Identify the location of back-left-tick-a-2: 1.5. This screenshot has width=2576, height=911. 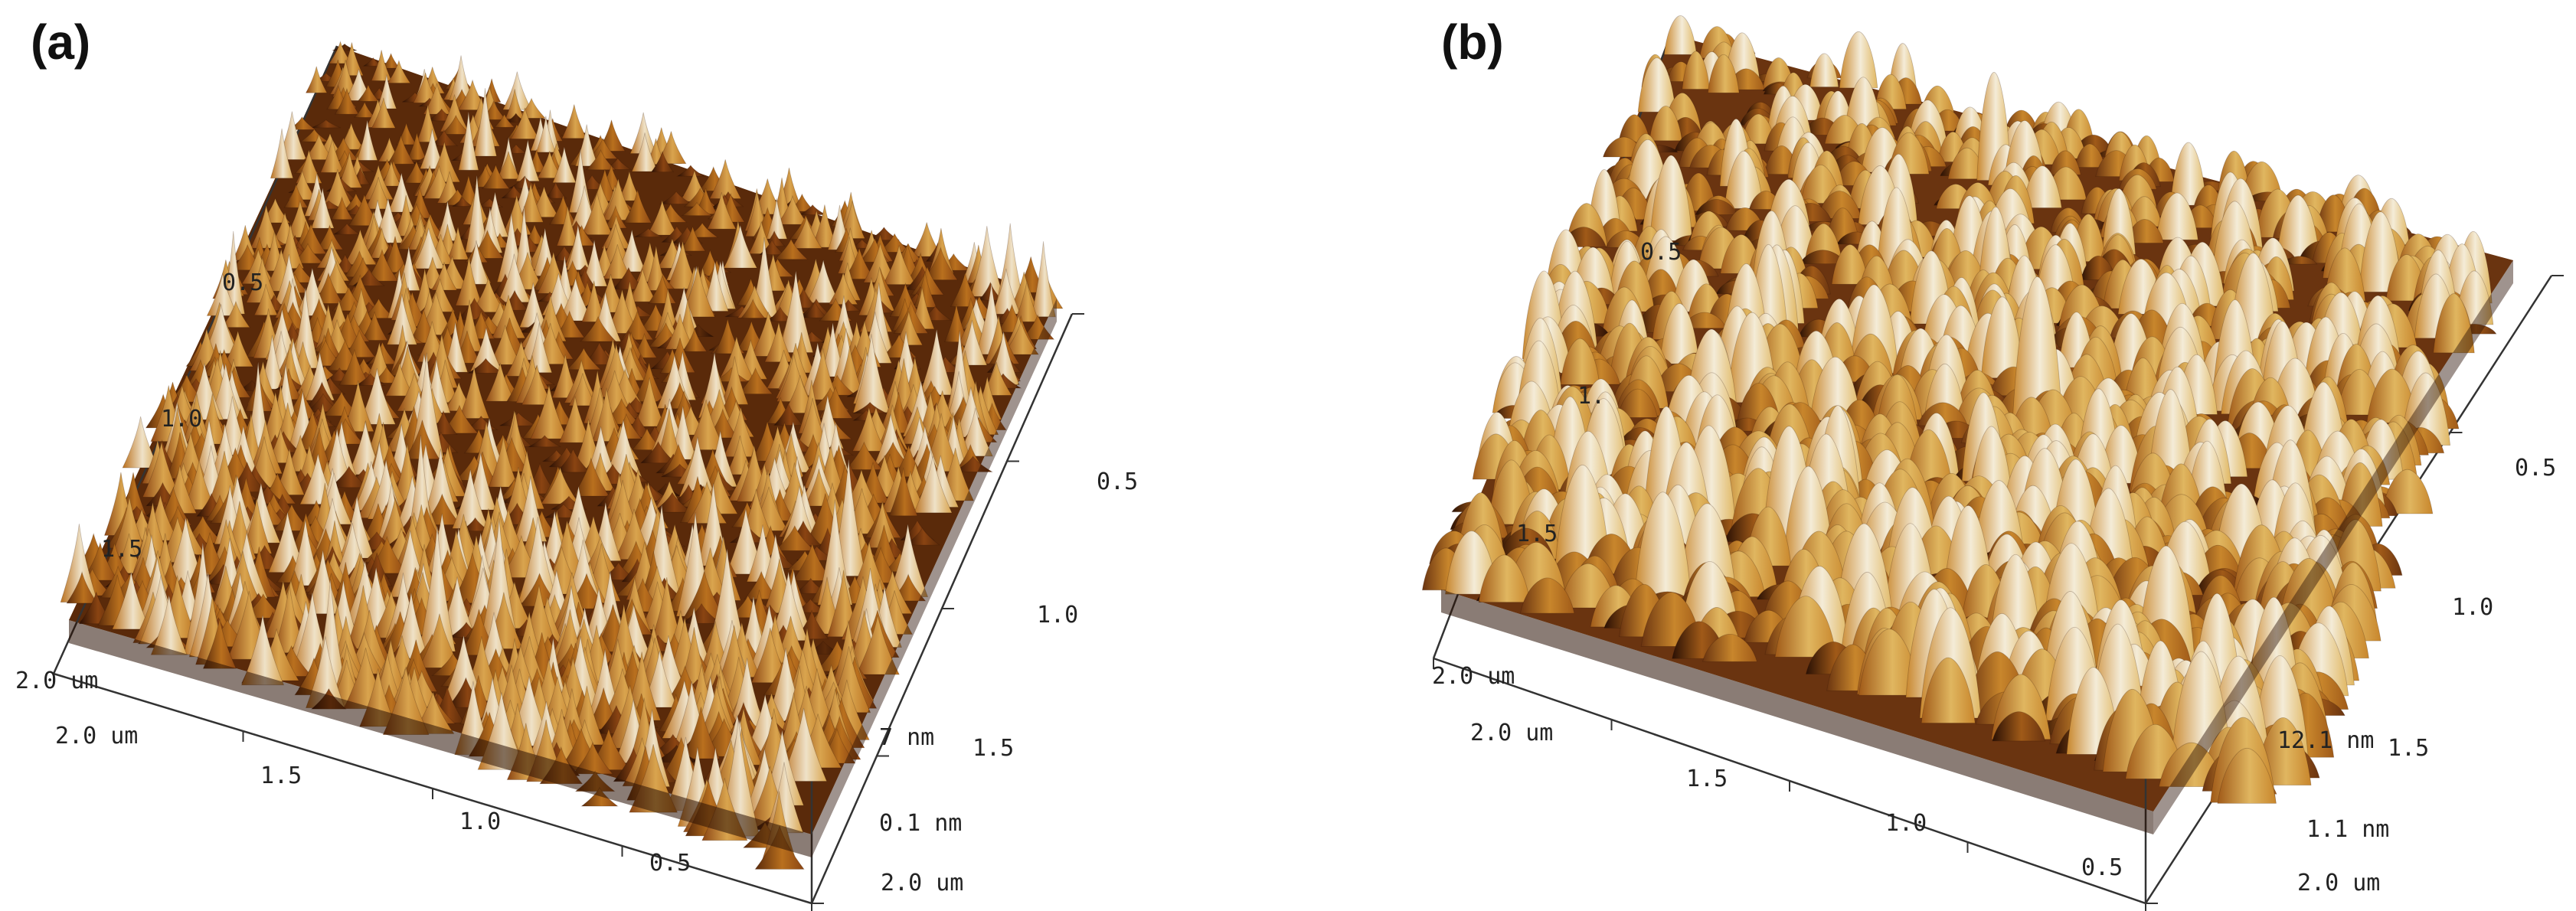
(122, 549).